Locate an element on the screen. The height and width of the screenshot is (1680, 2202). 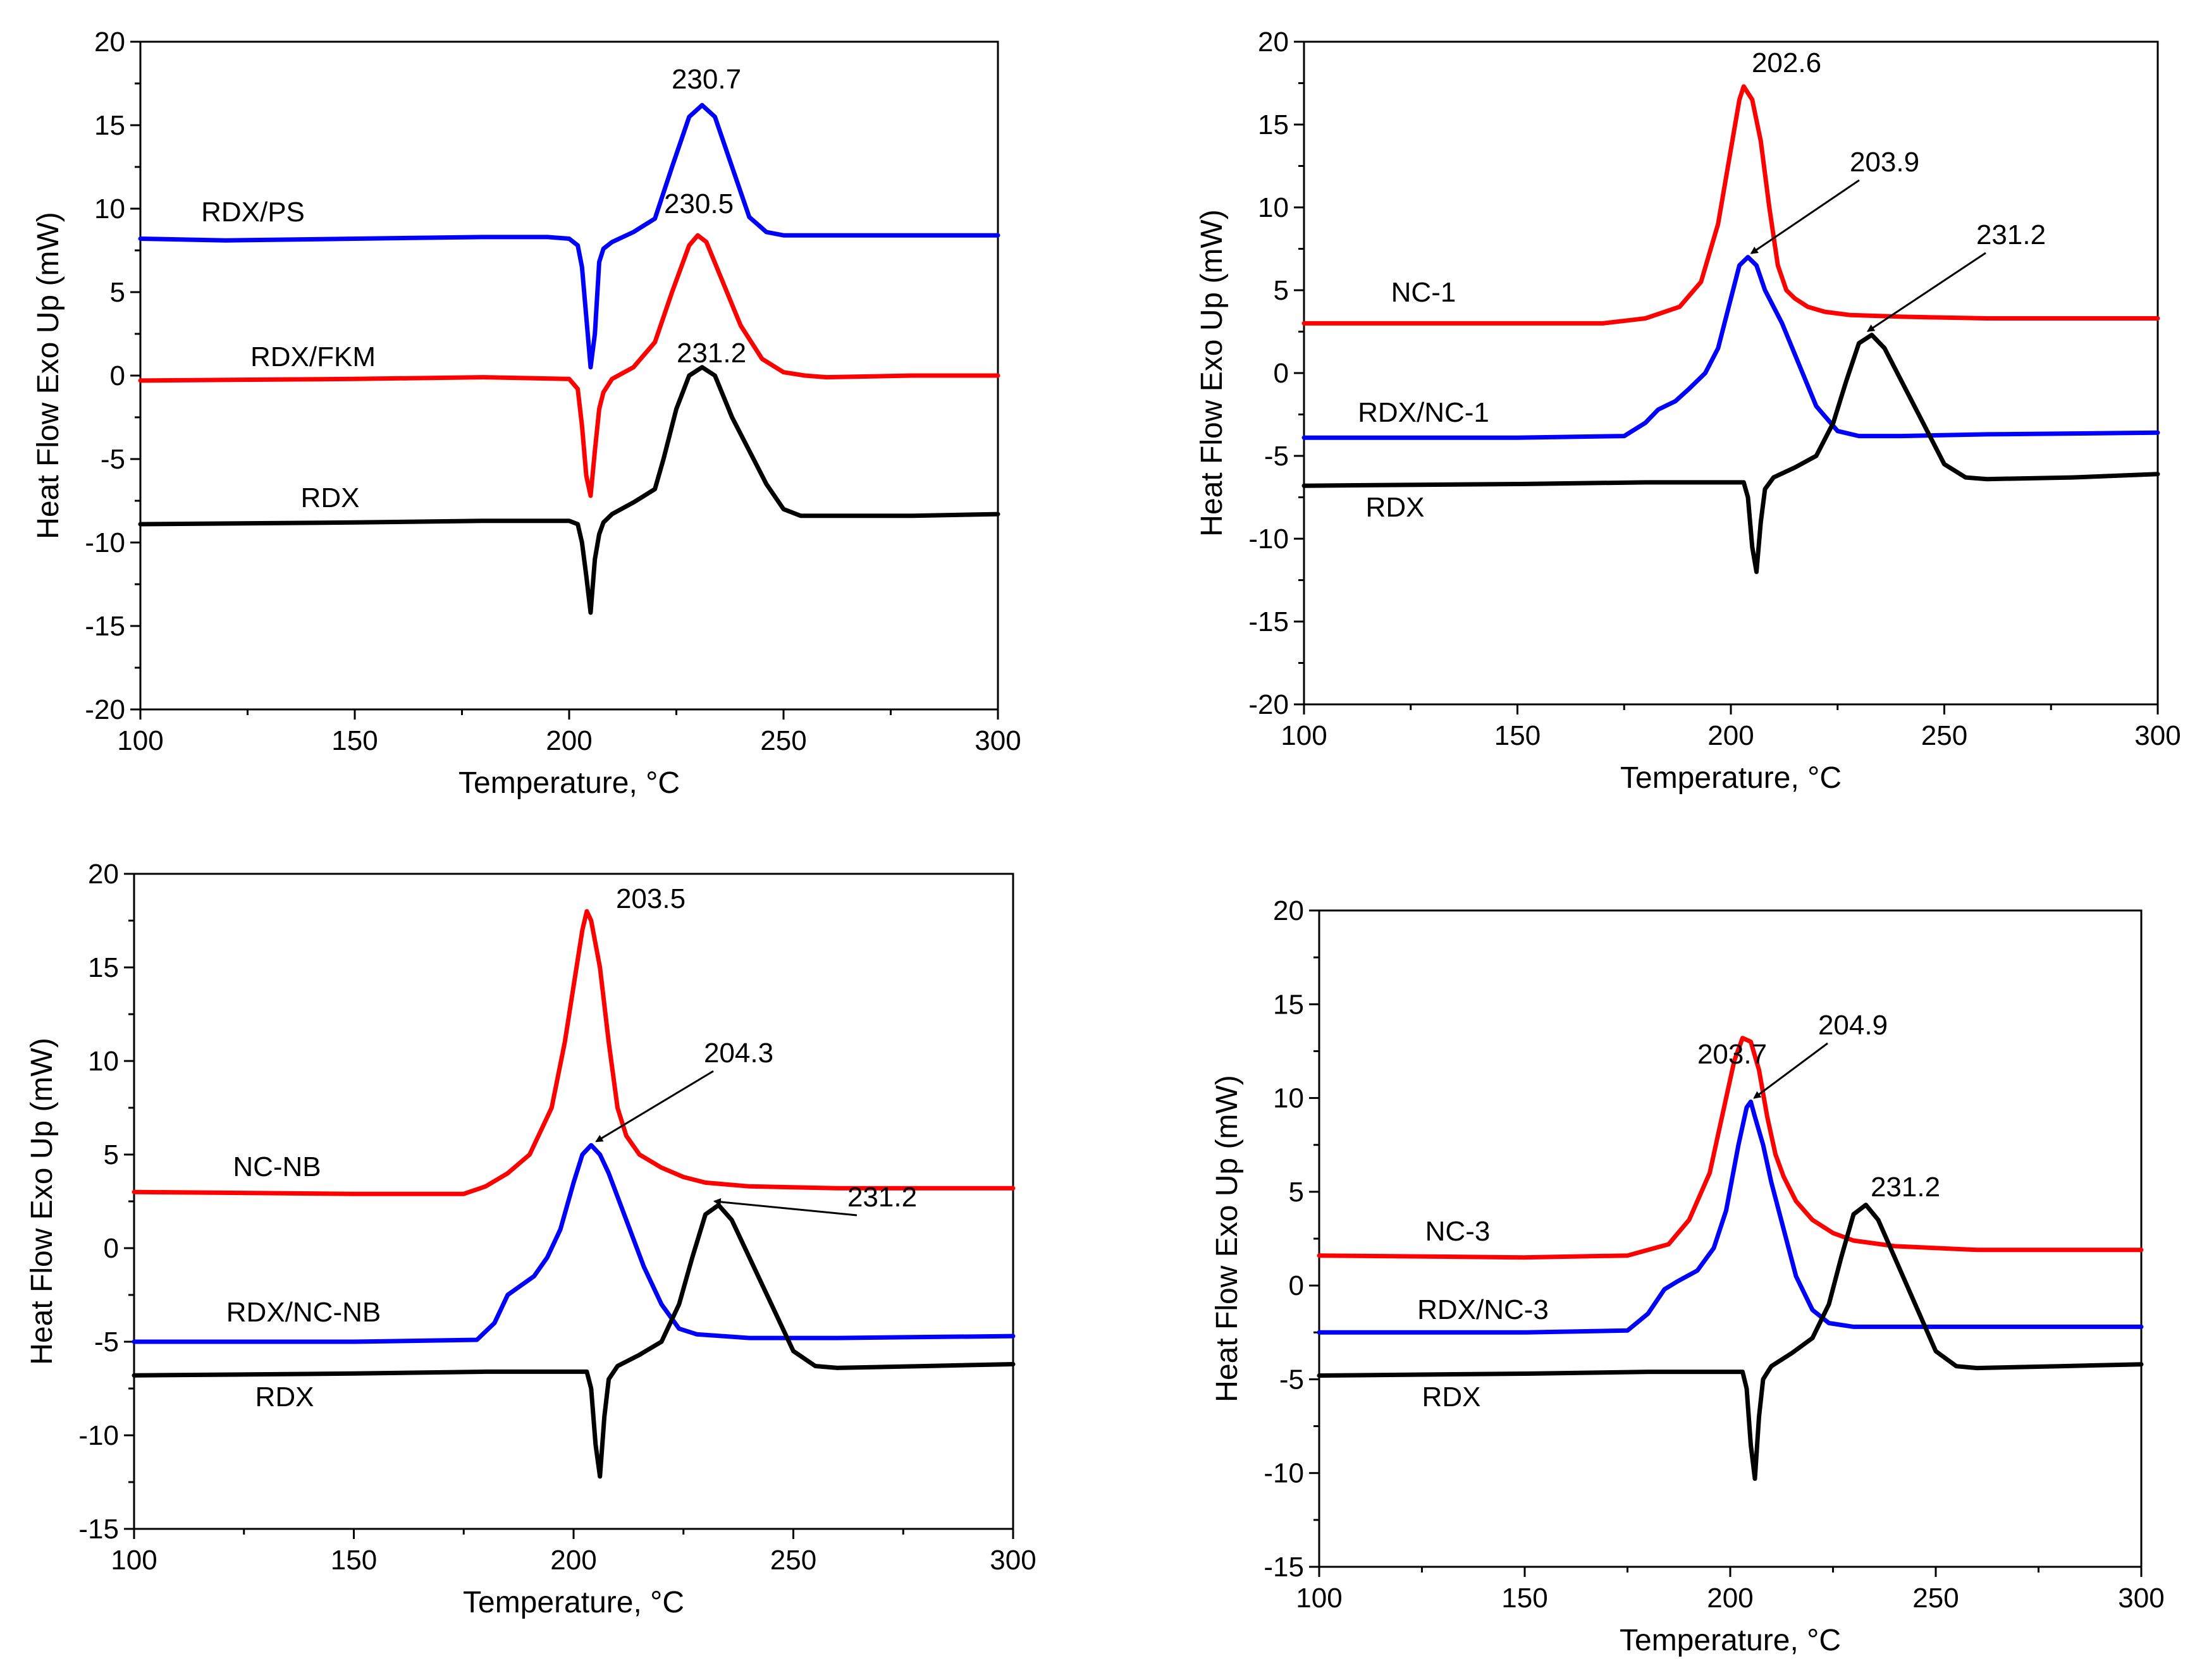
curve-label: RDX/PS is located at coordinates (253, 212).